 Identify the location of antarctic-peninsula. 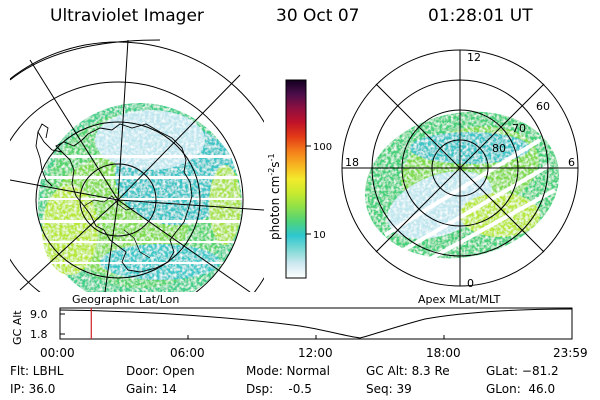
(49, 155).